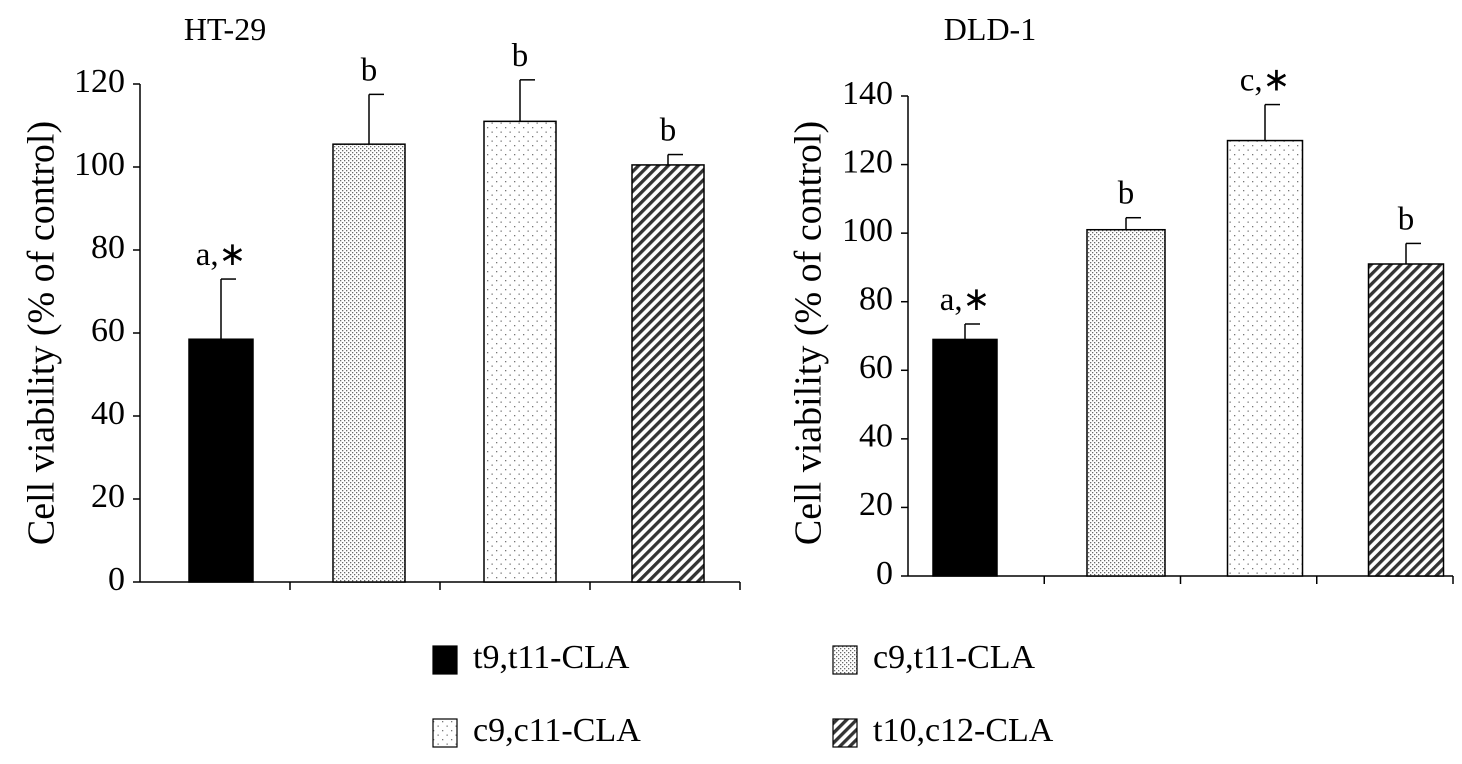 The image size is (1462, 764). I want to click on legend-item: c9,t11-CLA, so click(934, 657).